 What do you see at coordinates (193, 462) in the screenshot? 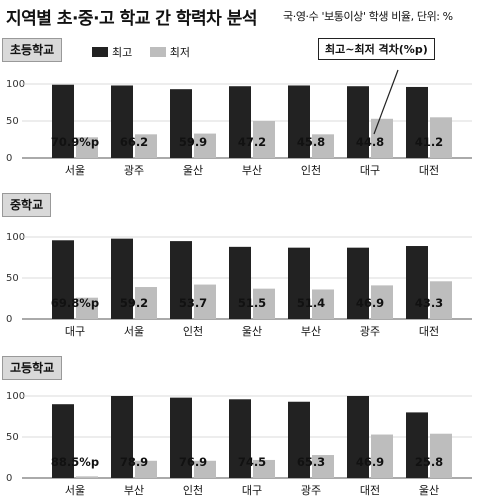
I see `gap-value-label: 76.9` at bounding box center [193, 462].